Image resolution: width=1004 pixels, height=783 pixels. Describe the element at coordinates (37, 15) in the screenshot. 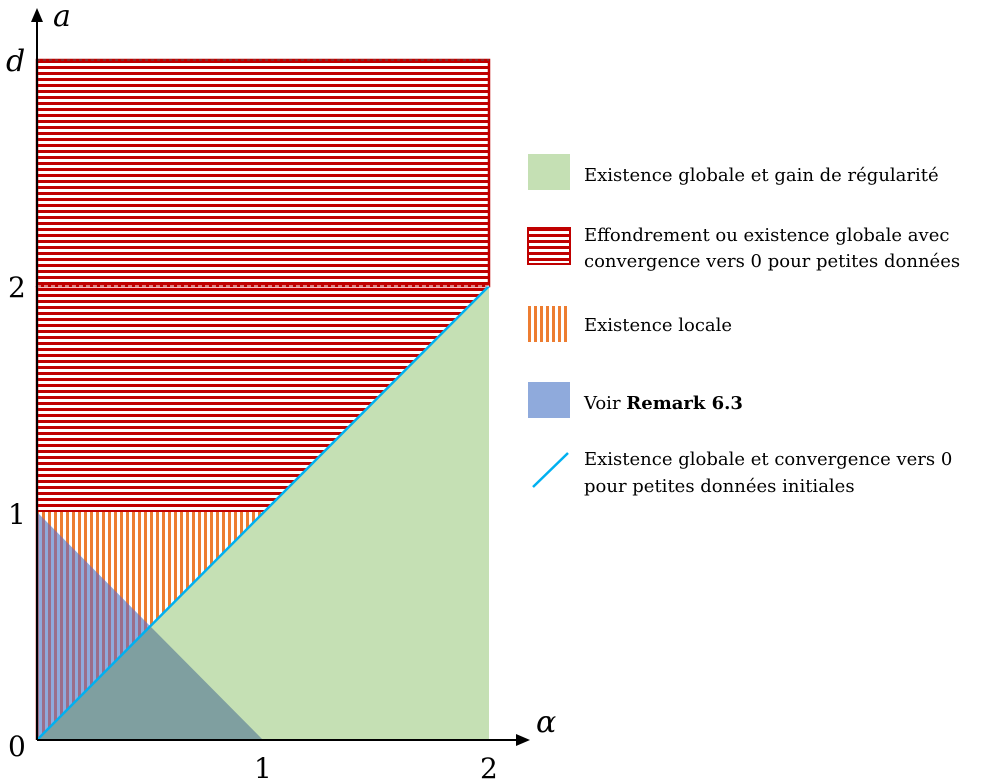

I see `y-axis-arrow` at that location.